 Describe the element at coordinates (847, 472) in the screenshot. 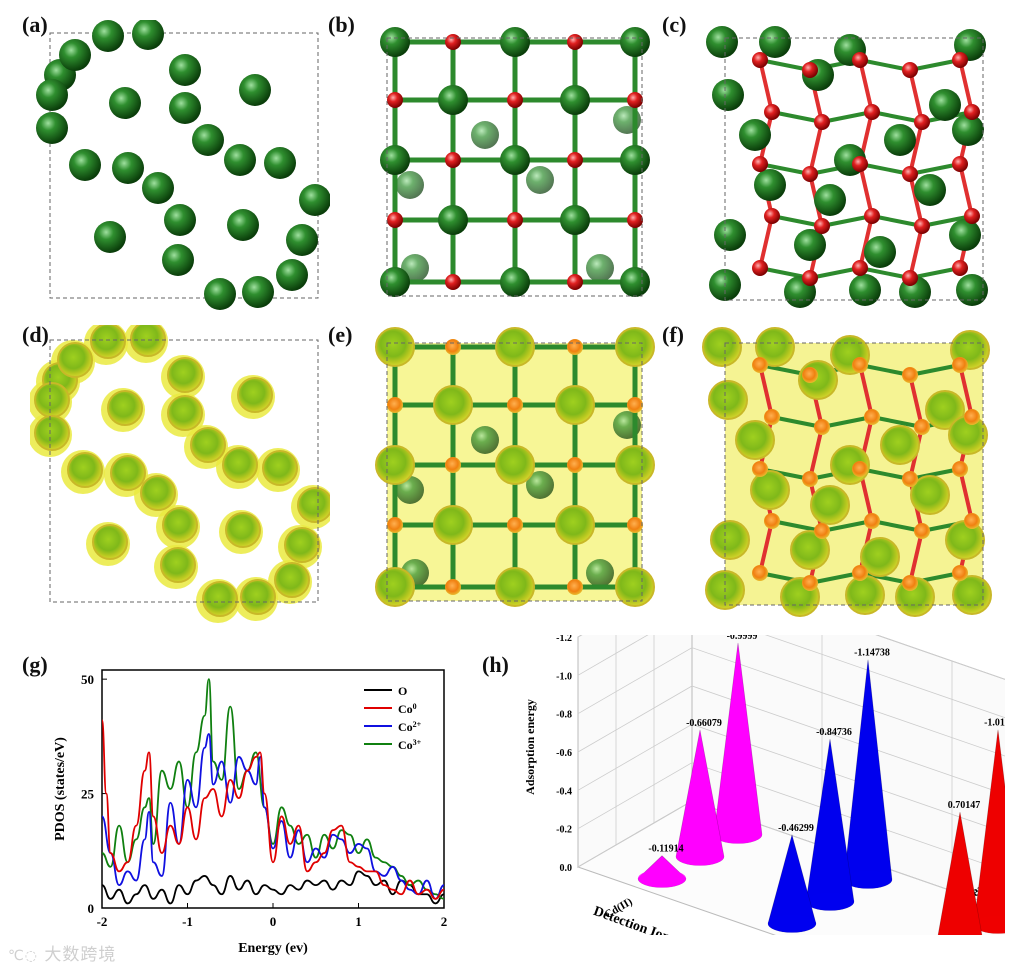

I see `structure-panel-f` at that location.